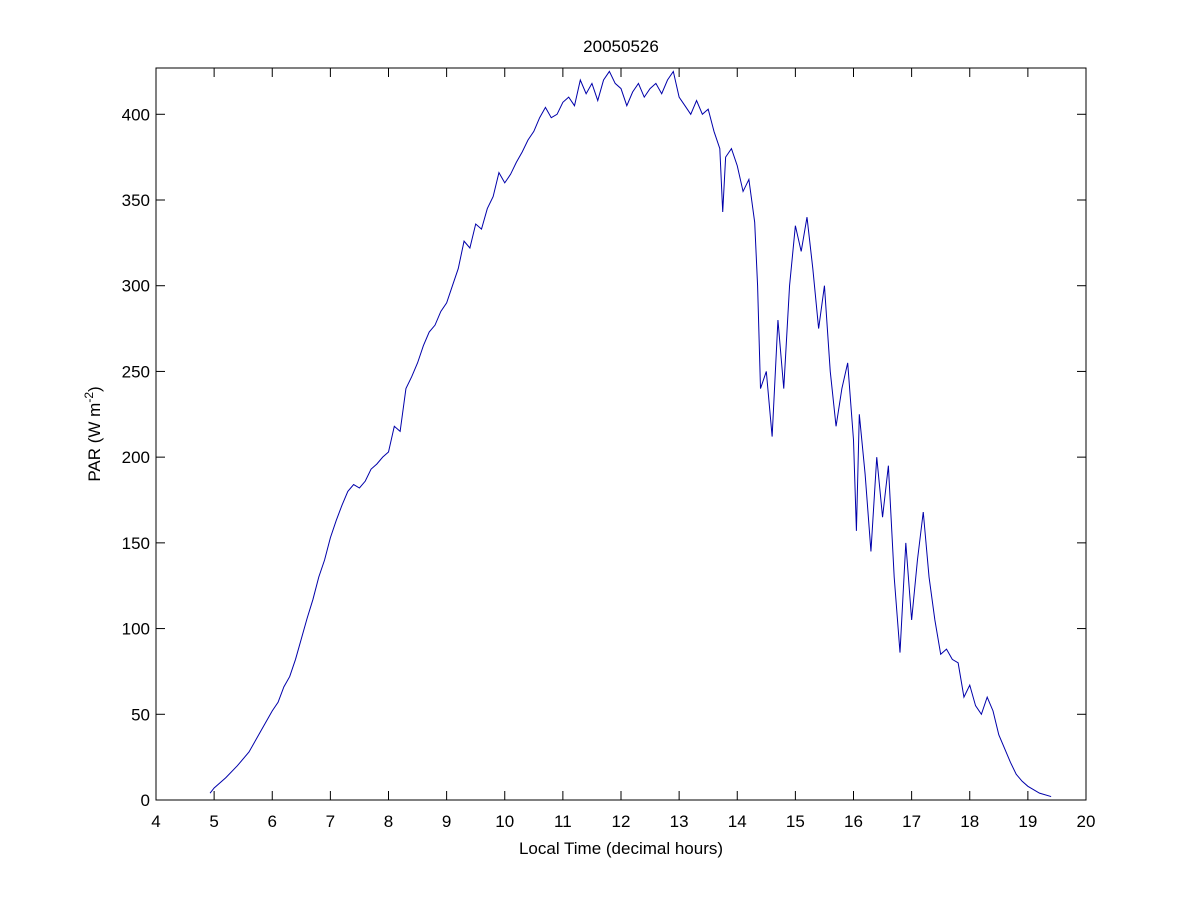 Image resolution: width=1200 pixels, height=900 pixels. I want to click on x-tick-label: 19, so click(1027, 821).